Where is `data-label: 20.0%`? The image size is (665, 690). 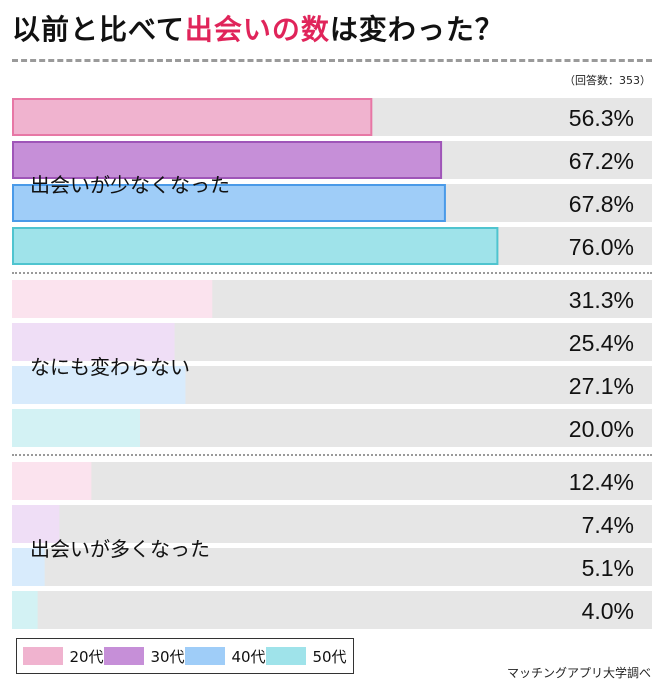
data-label: 20.0% is located at coordinates (601, 429).